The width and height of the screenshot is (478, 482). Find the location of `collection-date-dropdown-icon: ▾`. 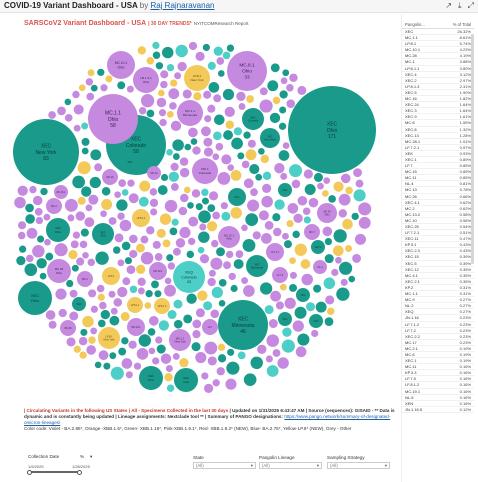

collection-date-dropdown-icon: ▾ is located at coordinates (91, 456).